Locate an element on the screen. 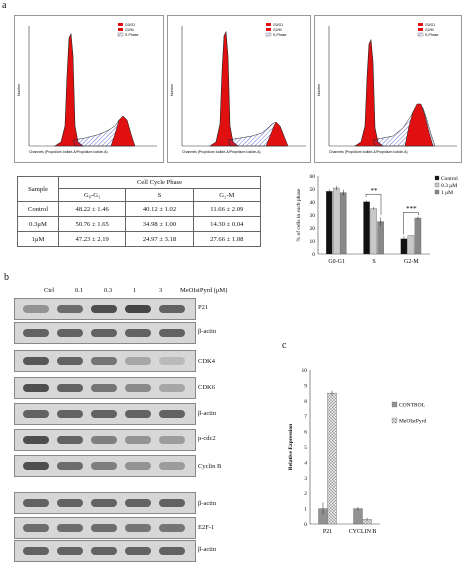 Image resolution: width=474 pixels, height=562 pixels. blot-label: P21 is located at coordinates (203, 307).